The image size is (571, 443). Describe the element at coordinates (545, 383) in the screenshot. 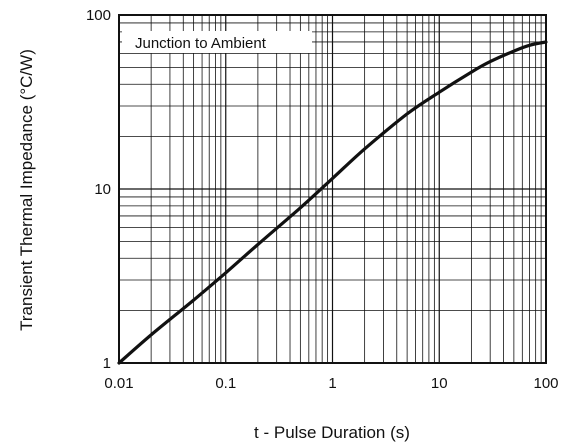

I see `x-tick-label: 100` at that location.